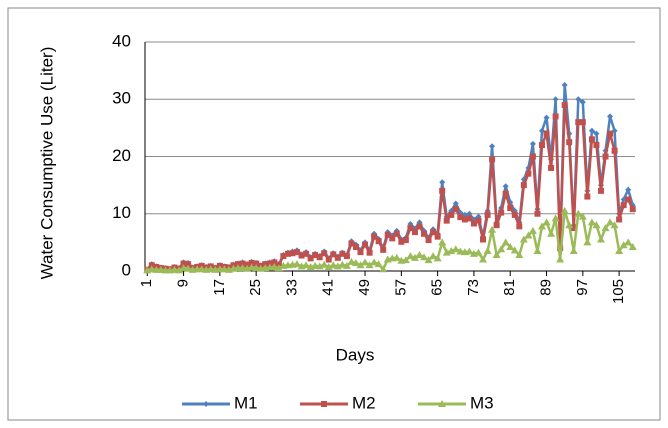 The height and width of the screenshot is (428, 668). Describe the element at coordinates (328, 287) in the screenshot. I see `x-tick-label: 41` at that location.